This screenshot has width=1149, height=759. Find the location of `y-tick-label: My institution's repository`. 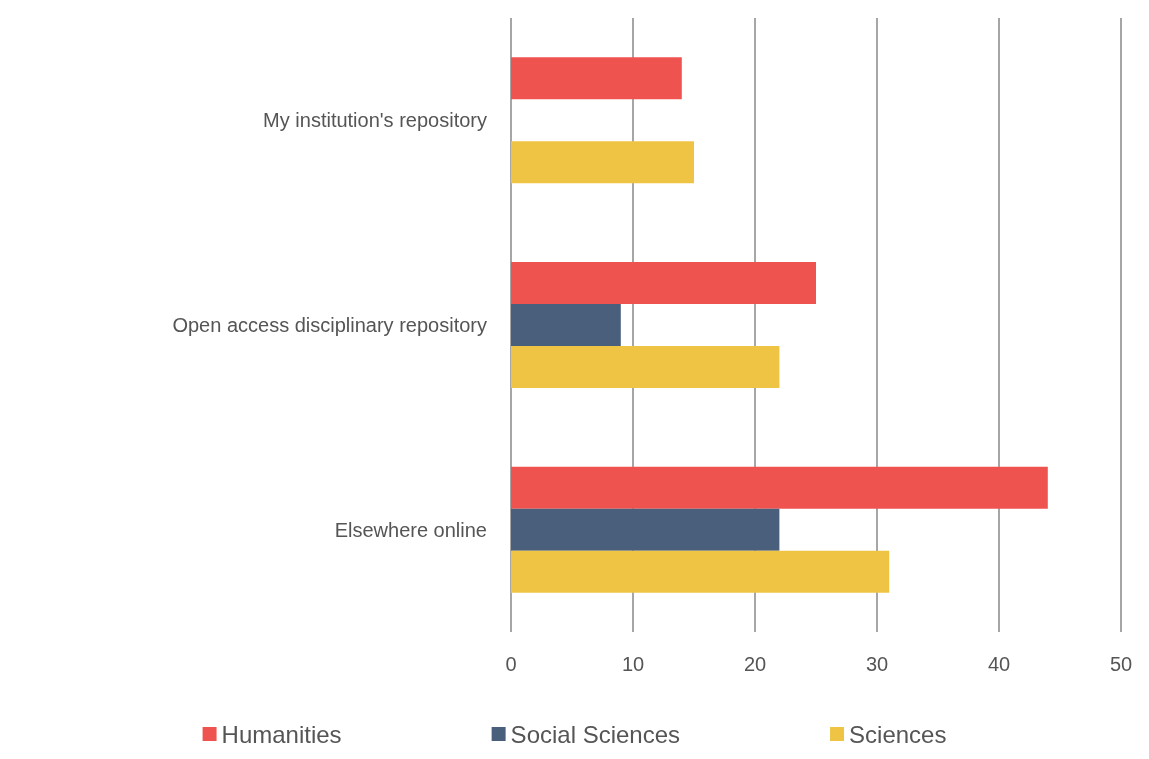

y-tick-label: My institution's repository is located at coordinates (375, 120).